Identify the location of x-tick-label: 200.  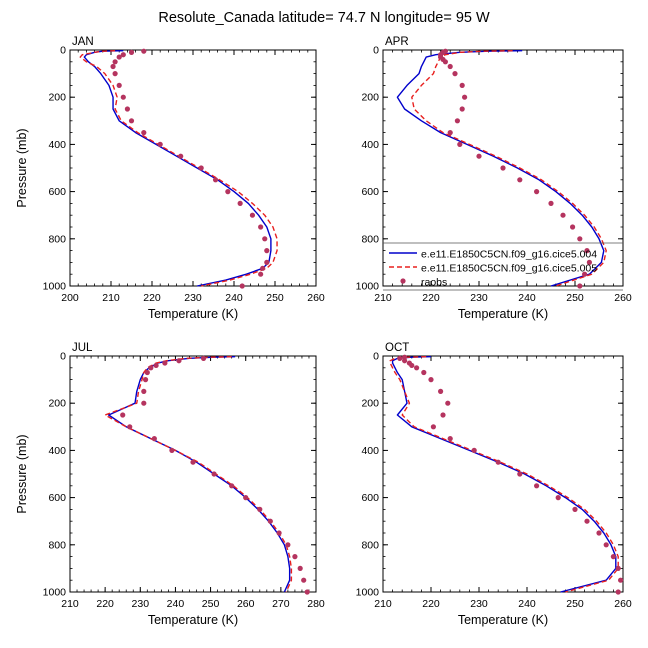
(70, 298).